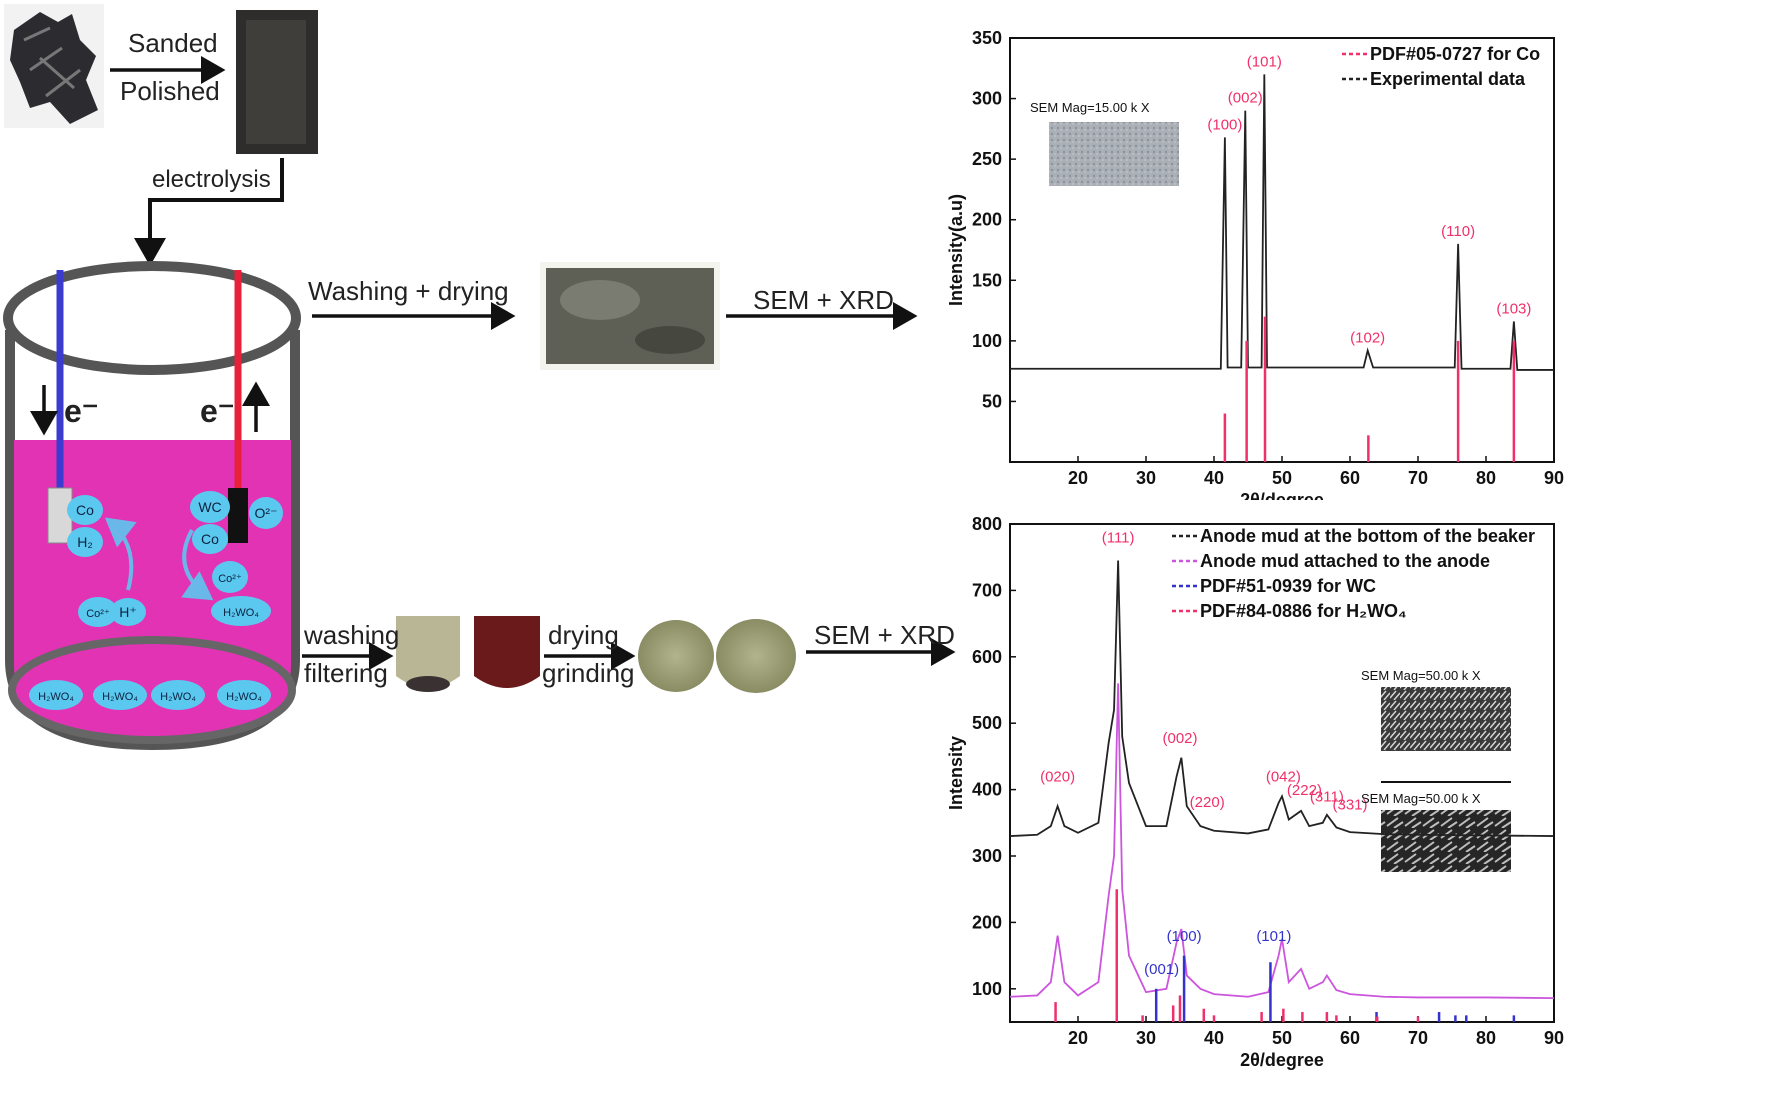  Describe the element at coordinates (468, 655) in the screenshot. I see `tubes-photo` at that location.